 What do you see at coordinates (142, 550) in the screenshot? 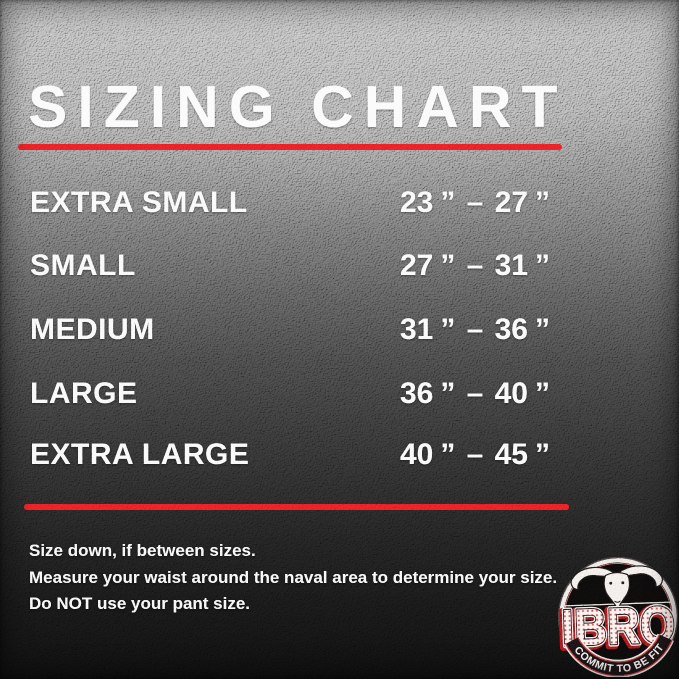
I see `note-line-1: Size down, if between sizes.` at bounding box center [142, 550].